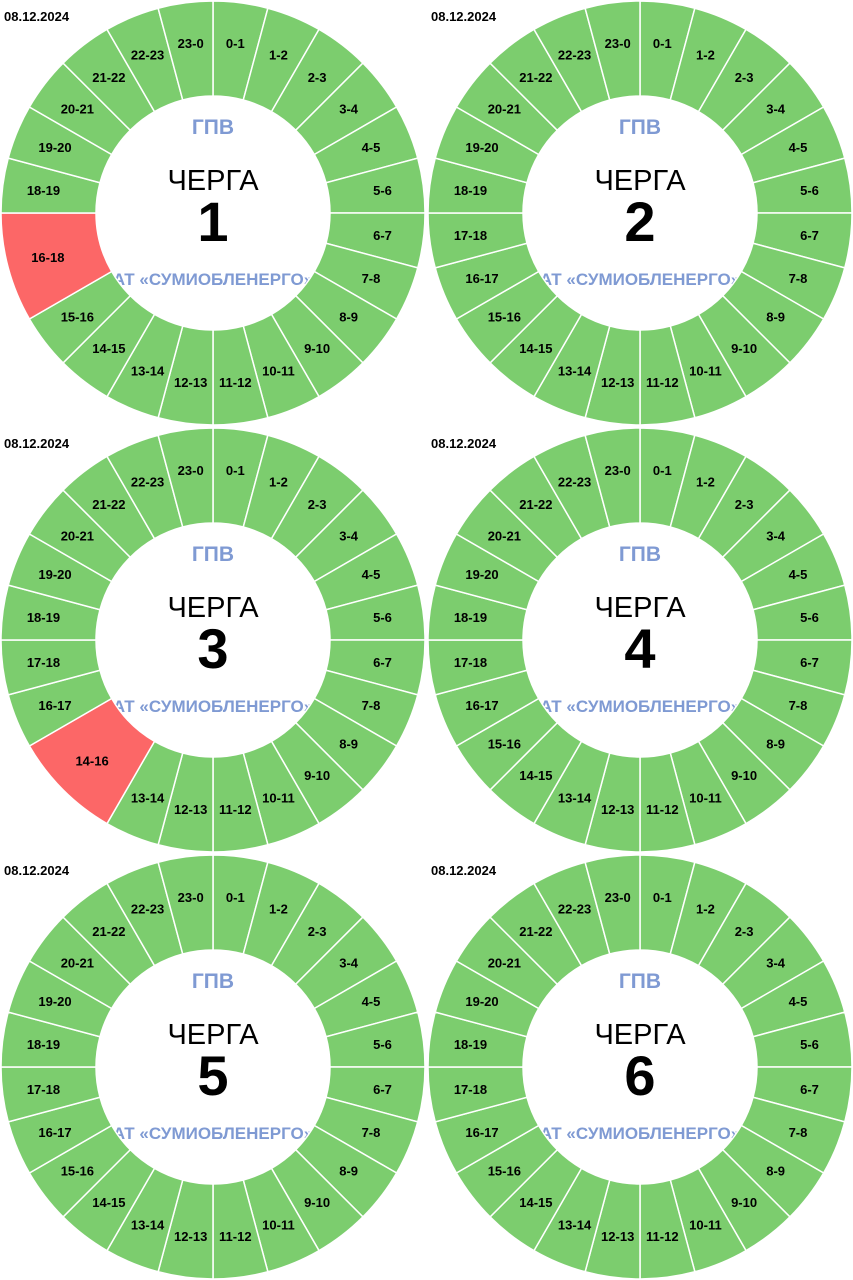 The width and height of the screenshot is (853, 1280). What do you see at coordinates (212, 1075) in the screenshot?
I see `queue-number: 5` at bounding box center [212, 1075].